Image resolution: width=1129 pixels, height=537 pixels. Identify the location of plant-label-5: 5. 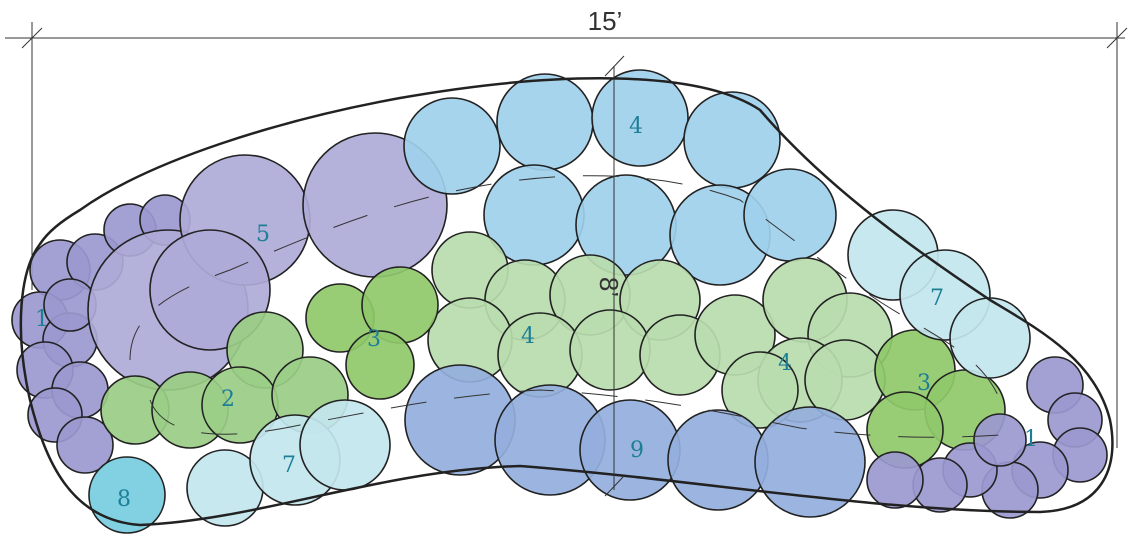
(263, 234).